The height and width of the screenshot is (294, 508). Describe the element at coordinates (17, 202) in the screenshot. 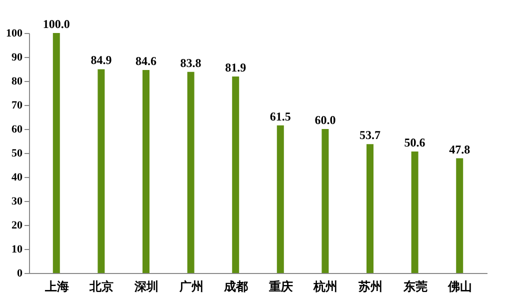

I see `y-tick-label: 30` at that location.